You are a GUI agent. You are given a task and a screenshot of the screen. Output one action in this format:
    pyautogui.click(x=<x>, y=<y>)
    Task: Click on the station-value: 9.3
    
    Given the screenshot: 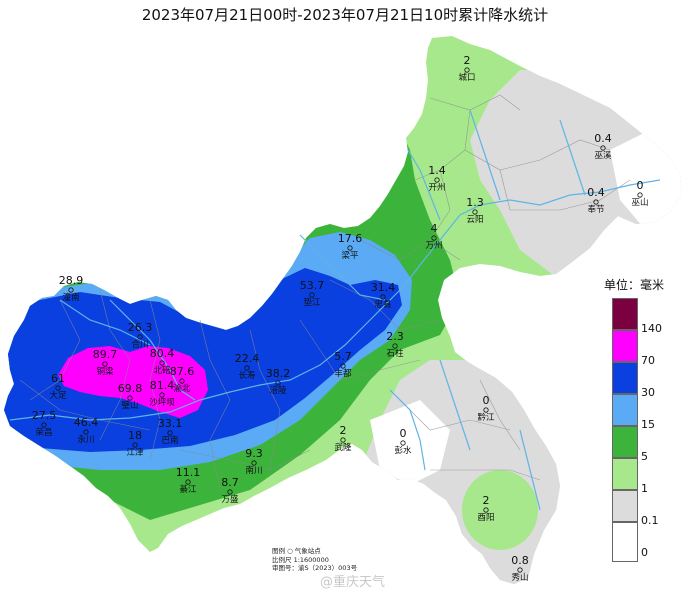 What is the action you would take?
    pyautogui.click(x=254, y=453)
    